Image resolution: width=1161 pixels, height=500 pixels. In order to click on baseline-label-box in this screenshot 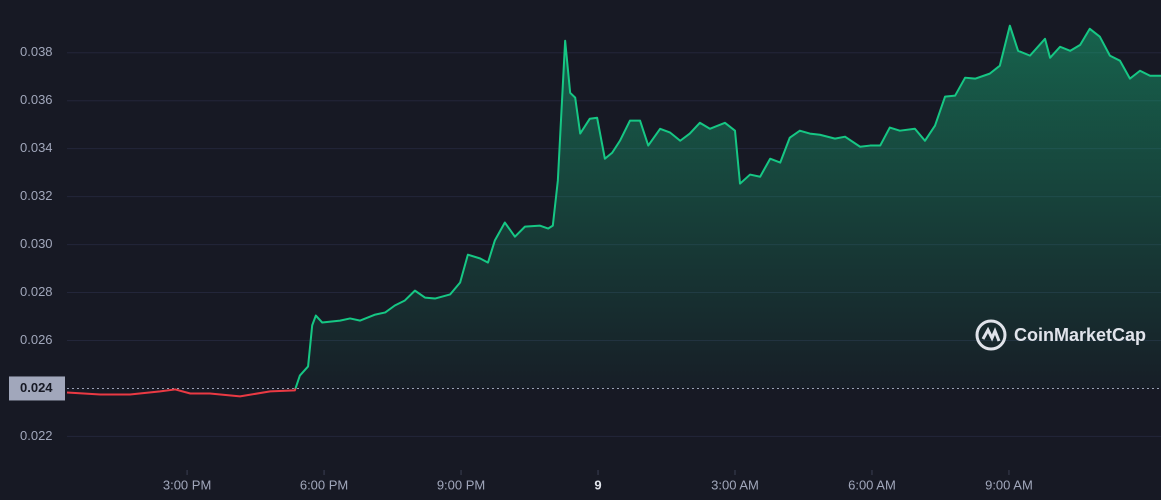, I will do `click(37, 388)`.